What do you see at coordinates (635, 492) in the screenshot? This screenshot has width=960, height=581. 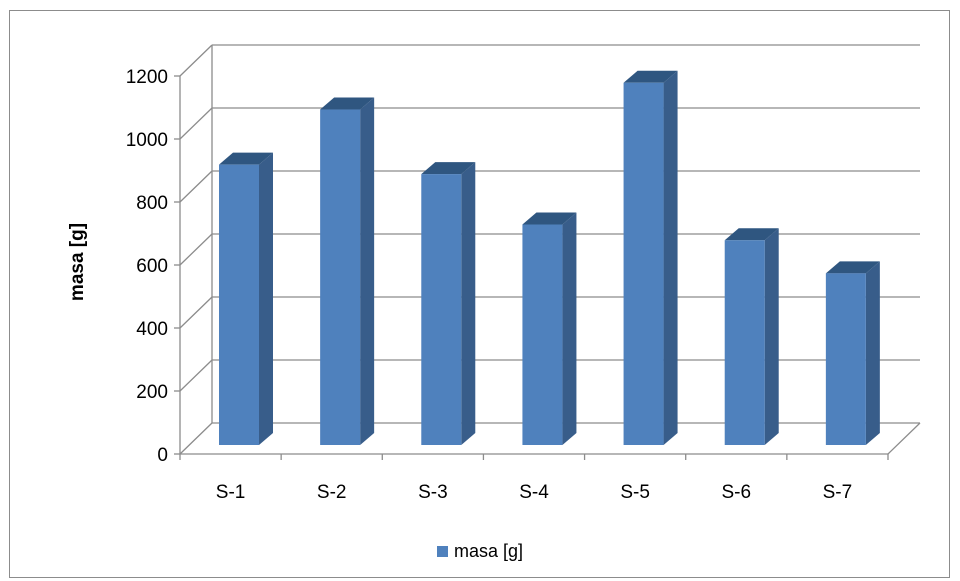 I see `x-tick-label: S-5` at bounding box center [635, 492].